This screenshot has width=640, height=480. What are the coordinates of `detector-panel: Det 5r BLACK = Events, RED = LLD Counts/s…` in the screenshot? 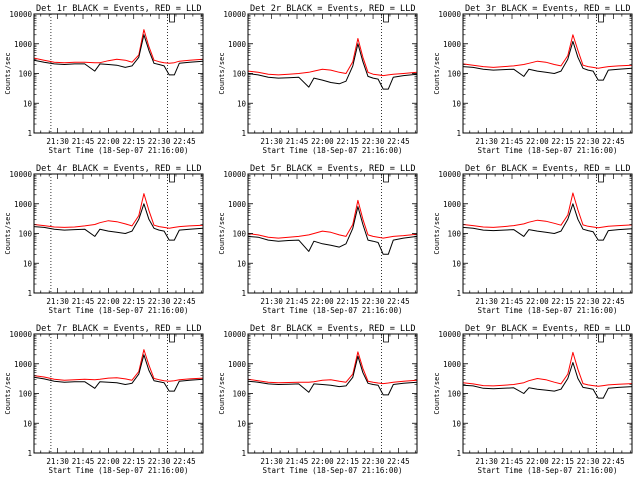 It's located at (318, 239).